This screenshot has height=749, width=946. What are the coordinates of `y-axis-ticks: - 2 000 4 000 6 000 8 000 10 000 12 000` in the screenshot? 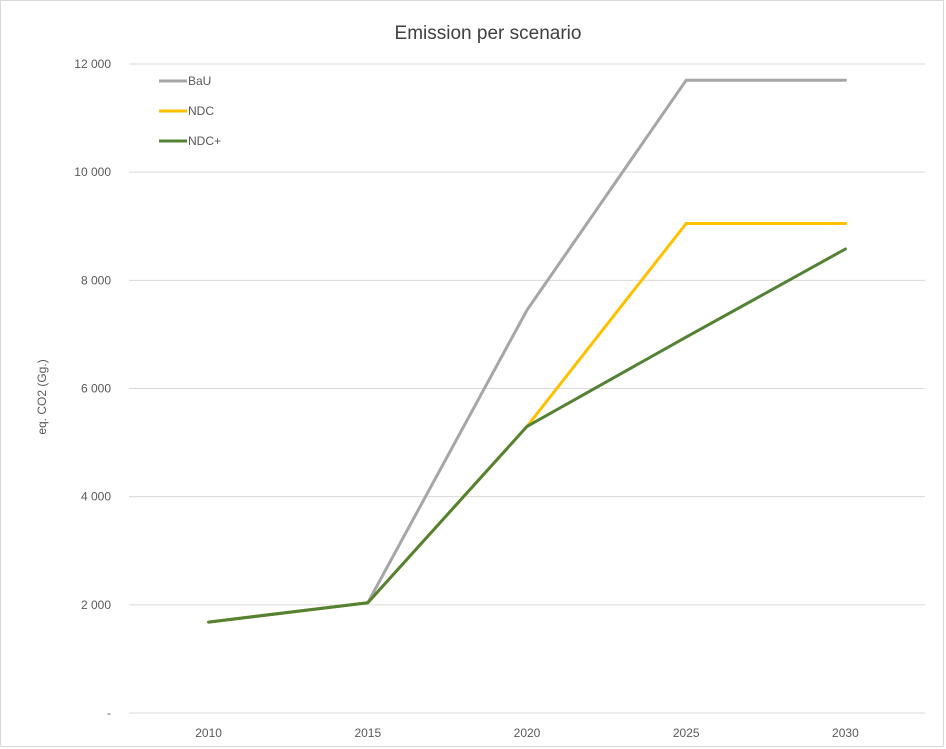 It's located at (92, 388).